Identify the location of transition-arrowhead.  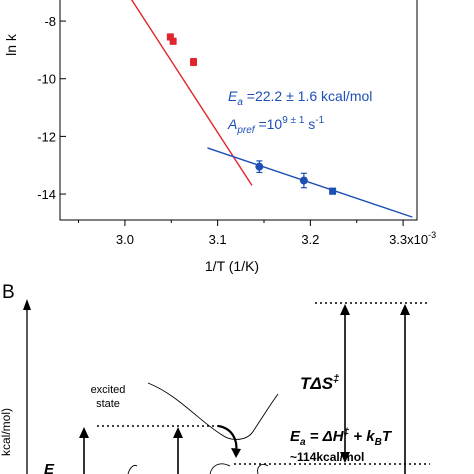
(236, 453).